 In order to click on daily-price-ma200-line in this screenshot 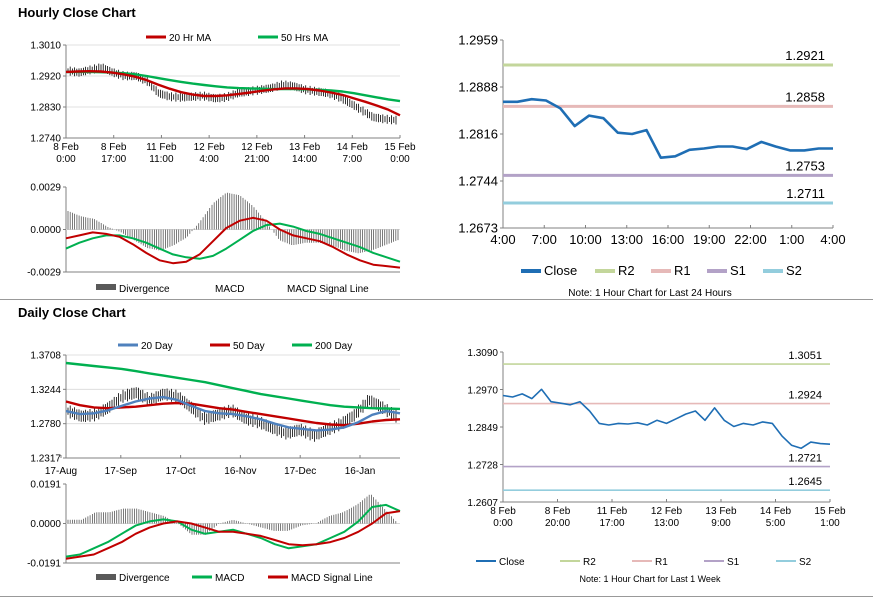, I will do `click(233, 386)`.